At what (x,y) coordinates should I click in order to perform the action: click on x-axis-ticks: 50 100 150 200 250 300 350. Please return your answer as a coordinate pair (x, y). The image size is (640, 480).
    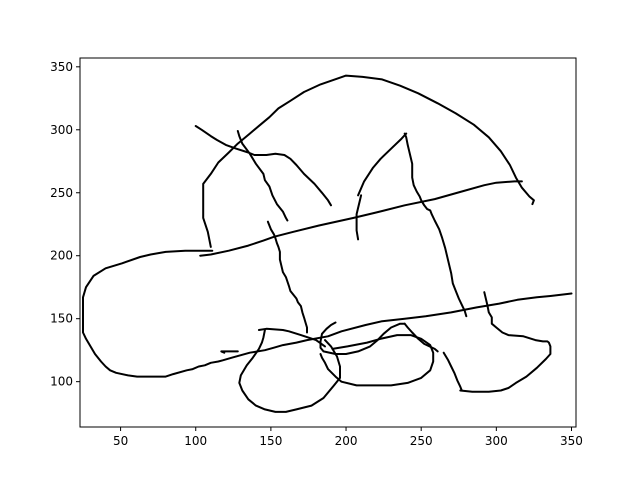
    Looking at the image, I should click on (348, 437).